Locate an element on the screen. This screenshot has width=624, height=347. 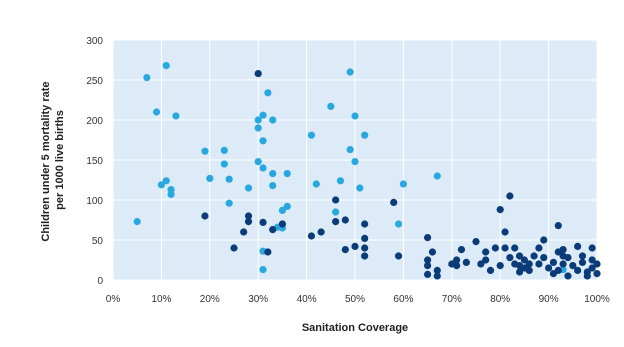
y-axis-title-line-2: per 1000 live births is located at coordinates (60, 160).